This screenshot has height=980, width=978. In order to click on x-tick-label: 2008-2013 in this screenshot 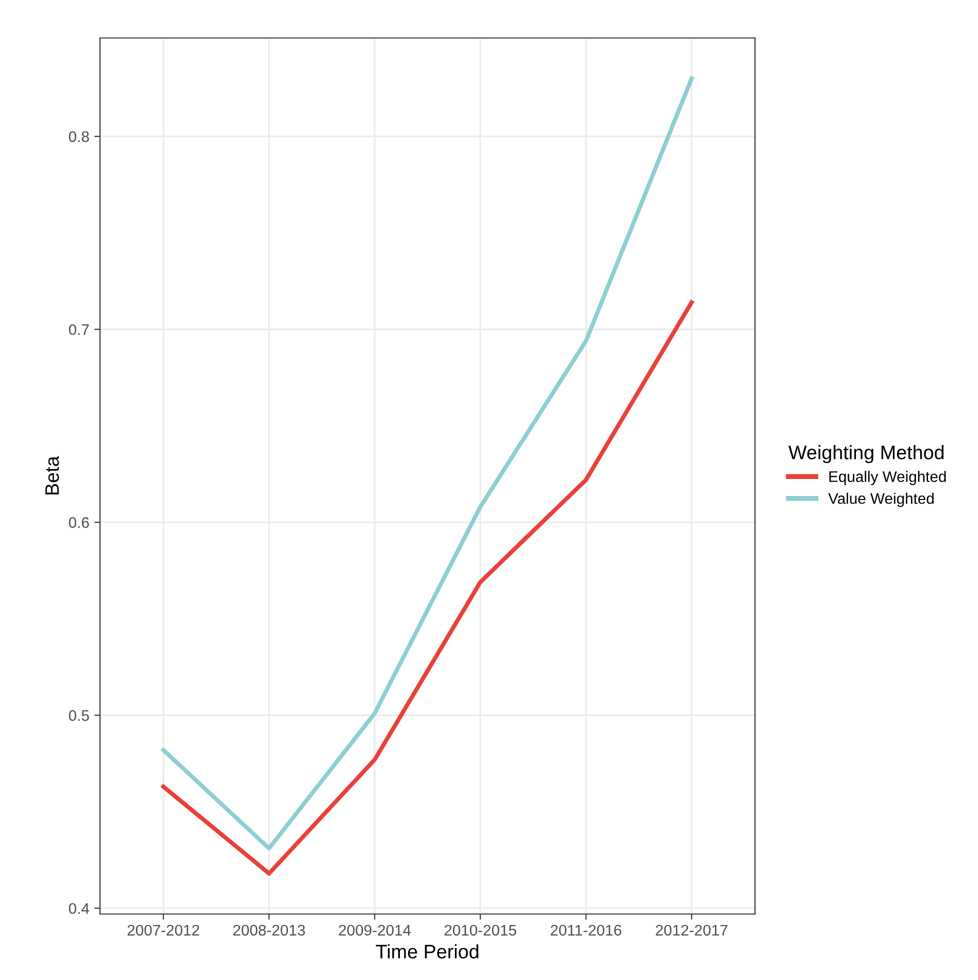, I will do `click(269, 930)`.